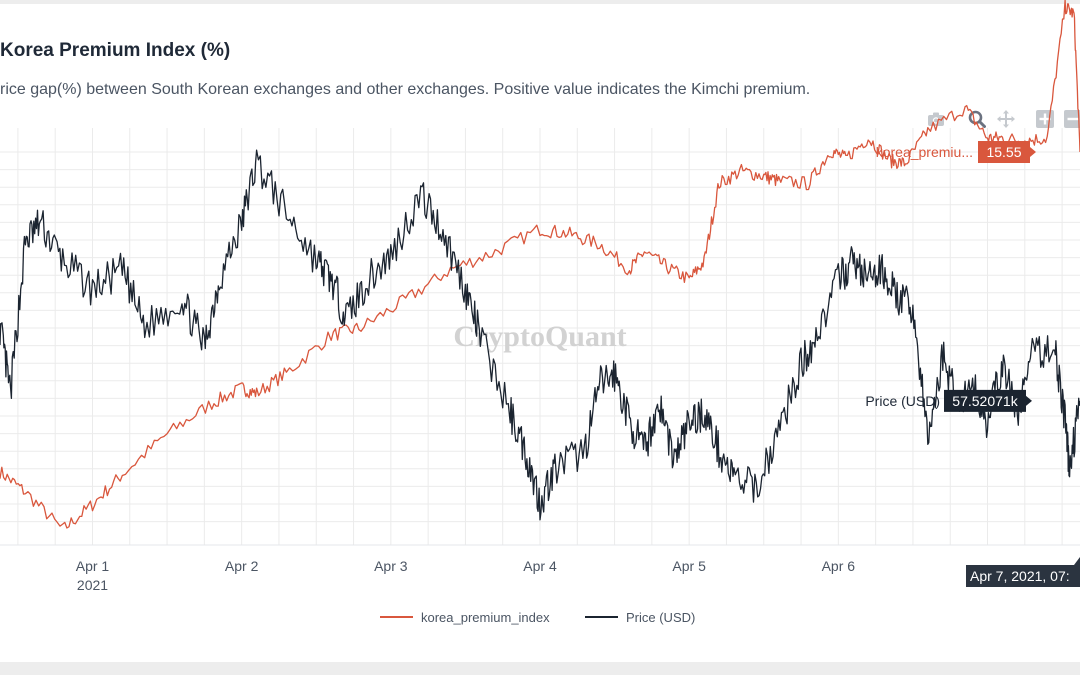 The height and width of the screenshot is (675, 1080). Describe the element at coordinates (1077, 561) in the screenshot. I see `hover-x-pointer` at that location.